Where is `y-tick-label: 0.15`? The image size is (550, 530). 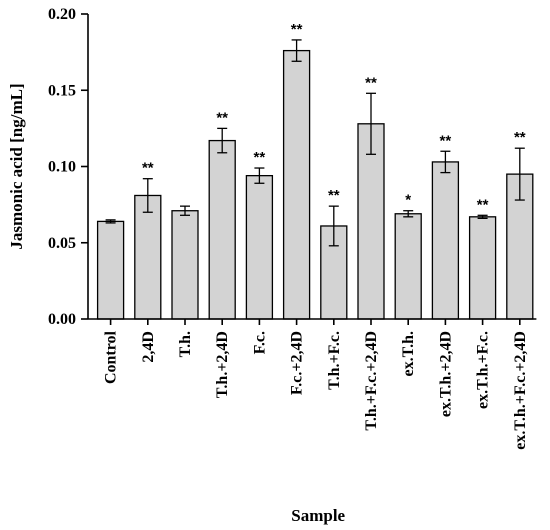 y-tick-label: 0.15 is located at coordinates (62, 90).